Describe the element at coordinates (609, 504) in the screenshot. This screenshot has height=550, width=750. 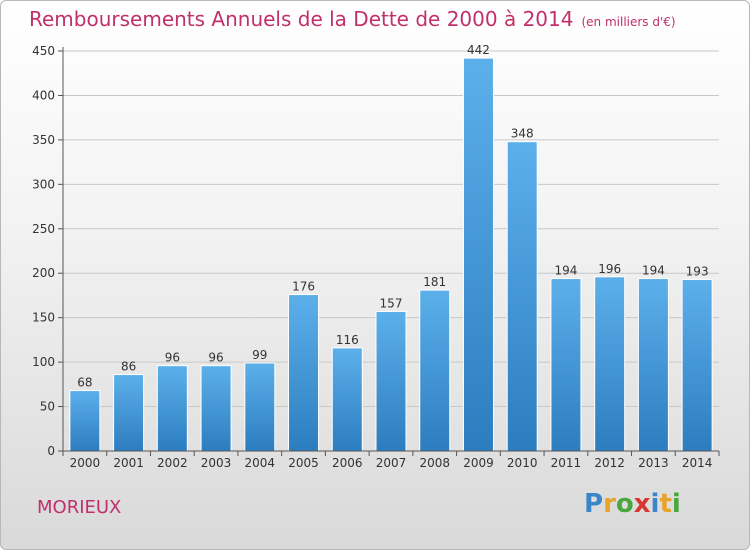
I see `logo-letter: r` at that location.